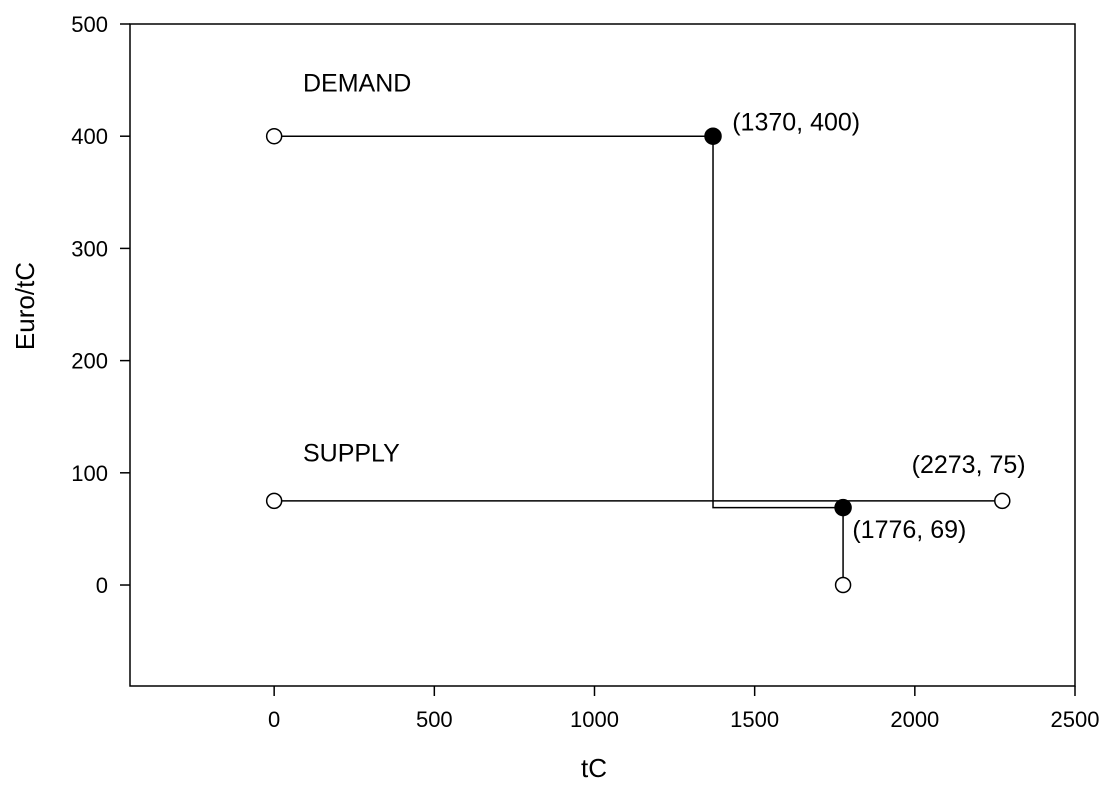 Image resolution: width=1112 pixels, height=787 pixels. I want to click on x-tick-label: 2000, so click(914, 719).